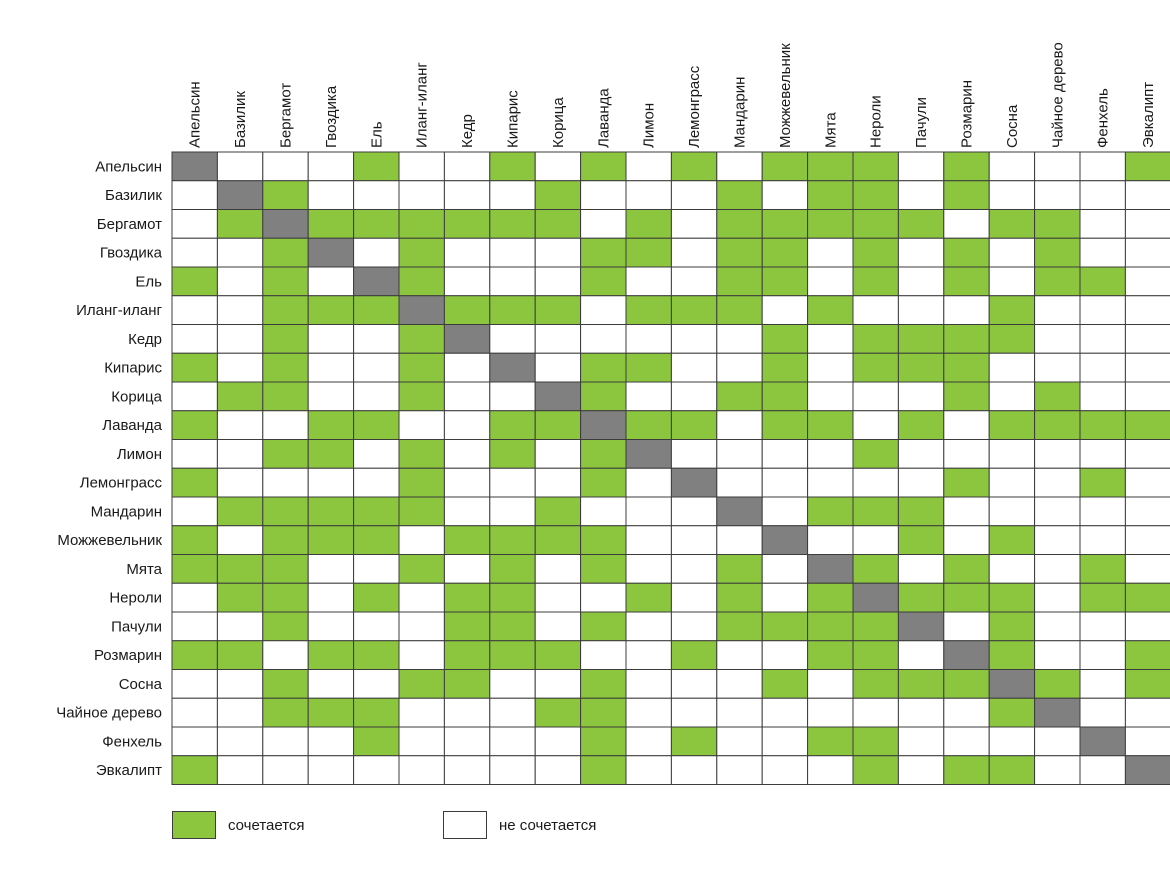  I want to click on column-label-3: Гвоздика, so click(331, 116).